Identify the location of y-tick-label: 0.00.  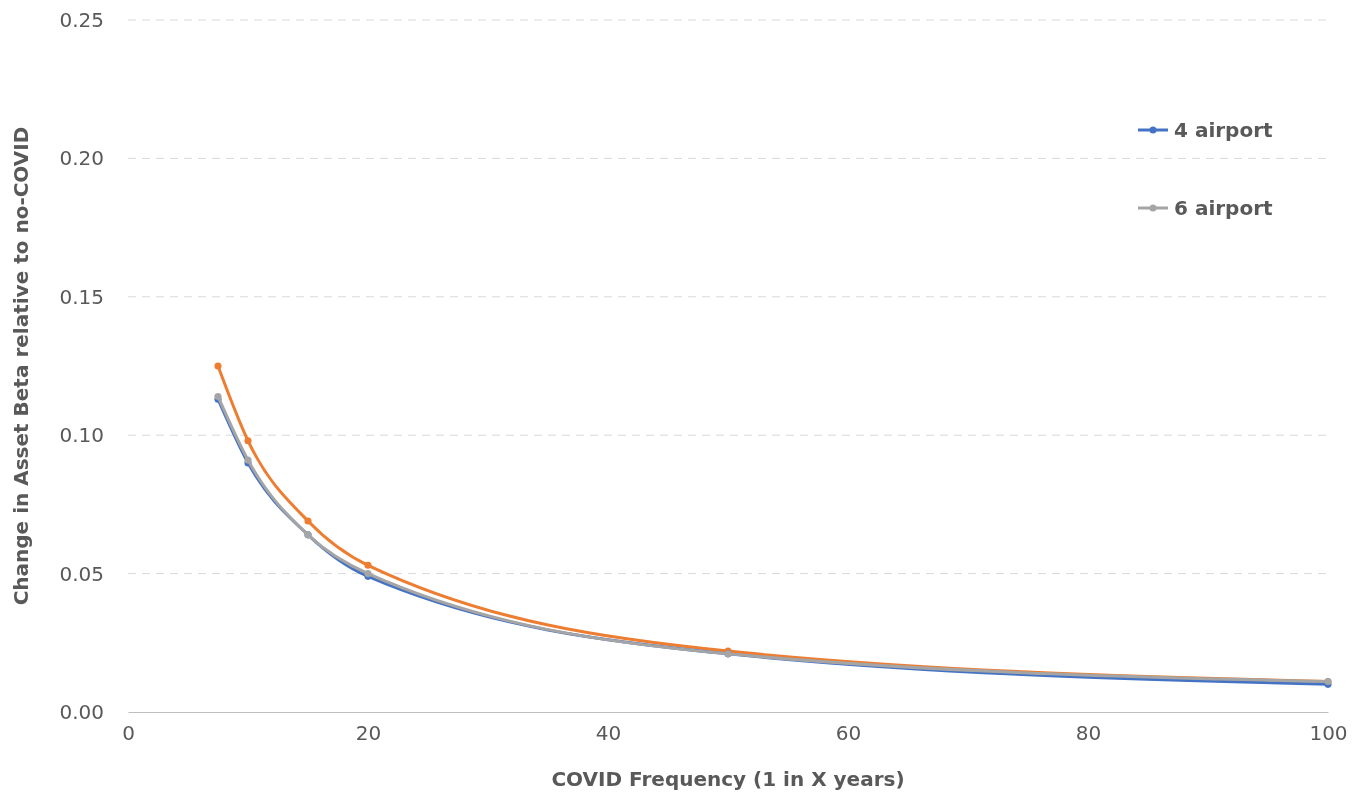
(81, 711).